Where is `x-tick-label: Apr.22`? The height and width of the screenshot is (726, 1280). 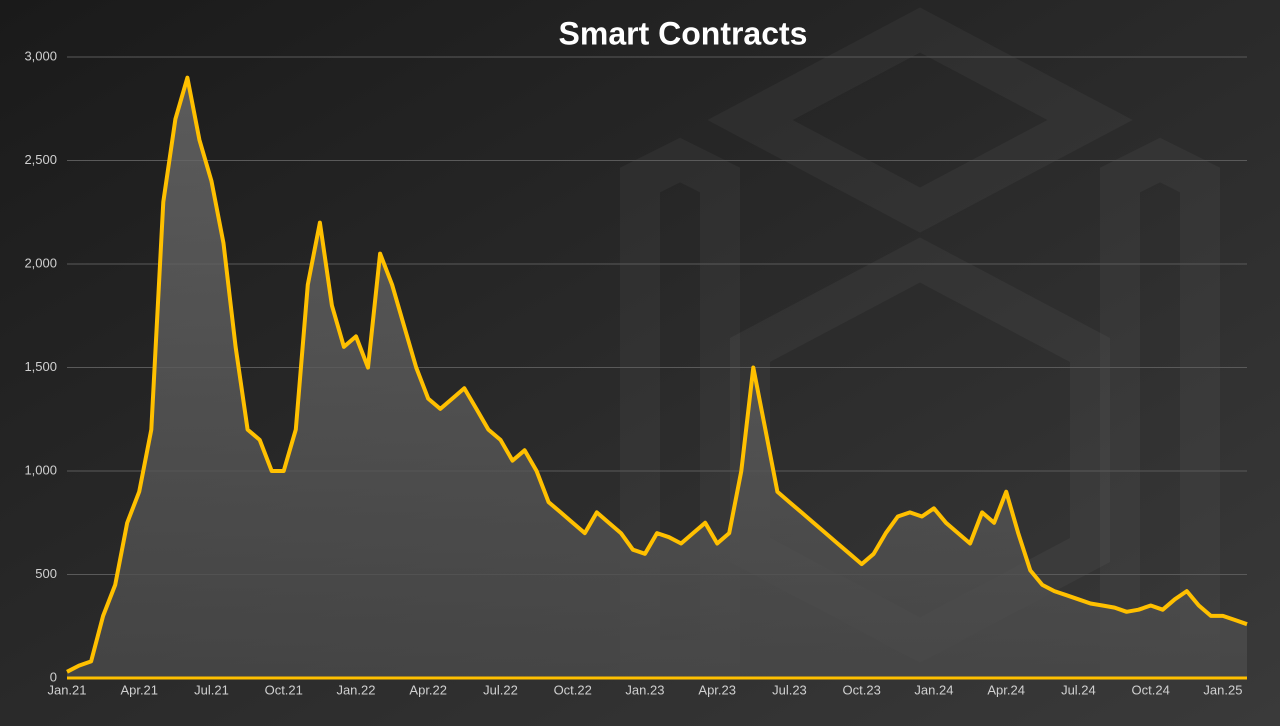 x-tick-label: Apr.22 is located at coordinates (428, 689).